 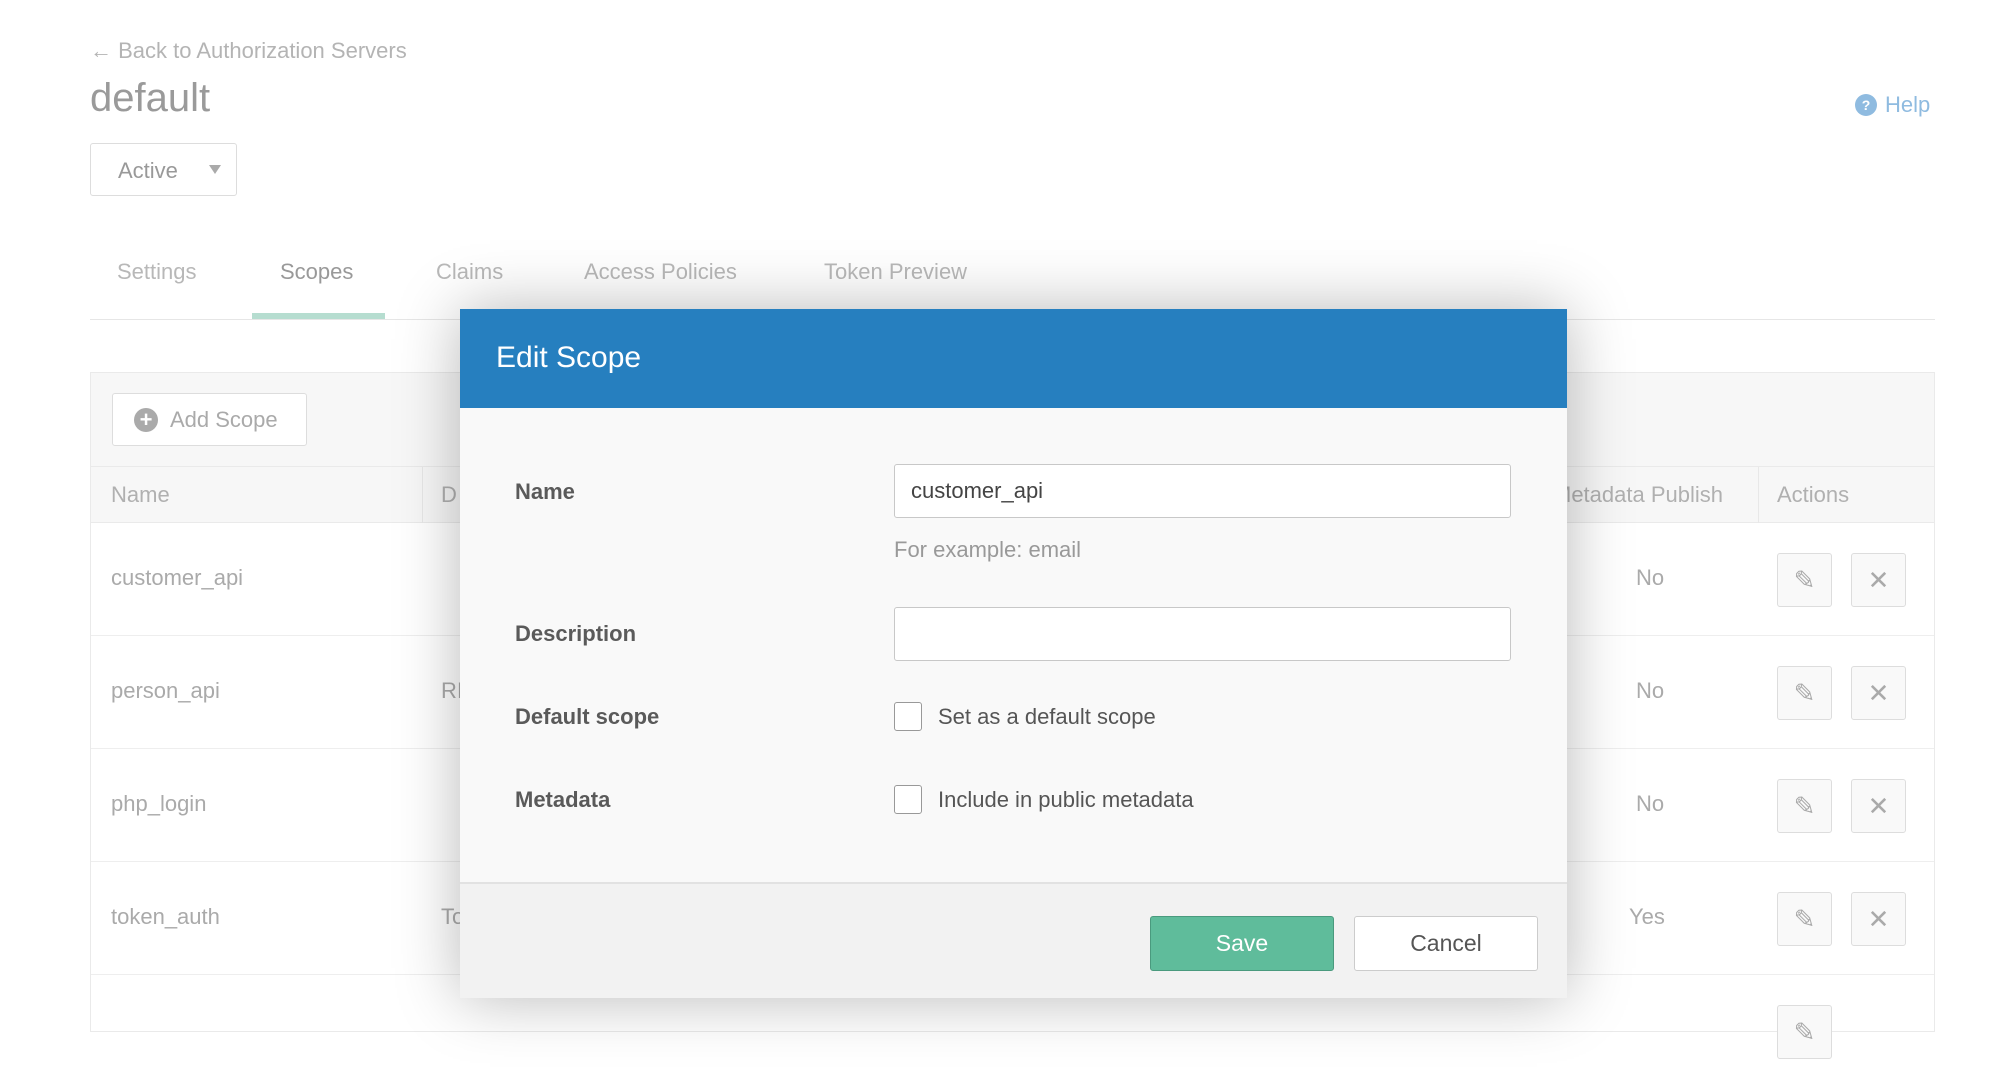 What do you see at coordinates (146, 419) in the screenshot?
I see `plus-circle-icon: +` at bounding box center [146, 419].